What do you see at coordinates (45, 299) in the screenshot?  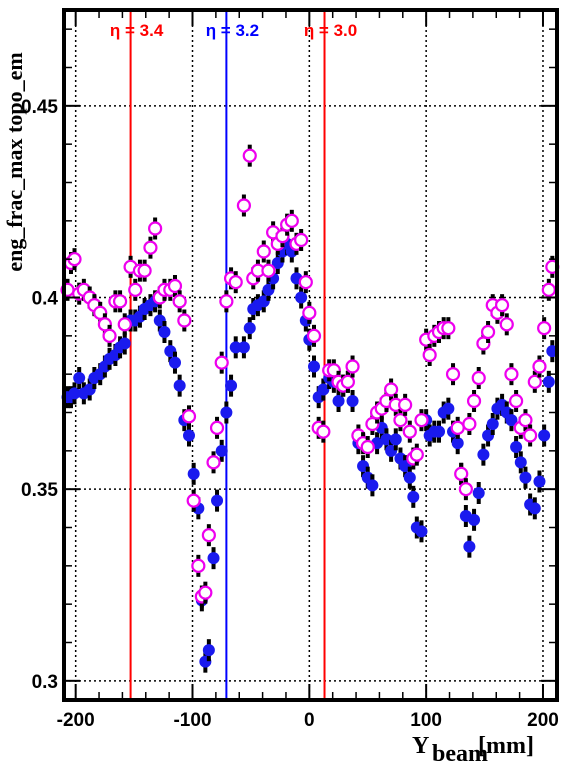 I see `y-tick-label: 0.4` at bounding box center [45, 299].